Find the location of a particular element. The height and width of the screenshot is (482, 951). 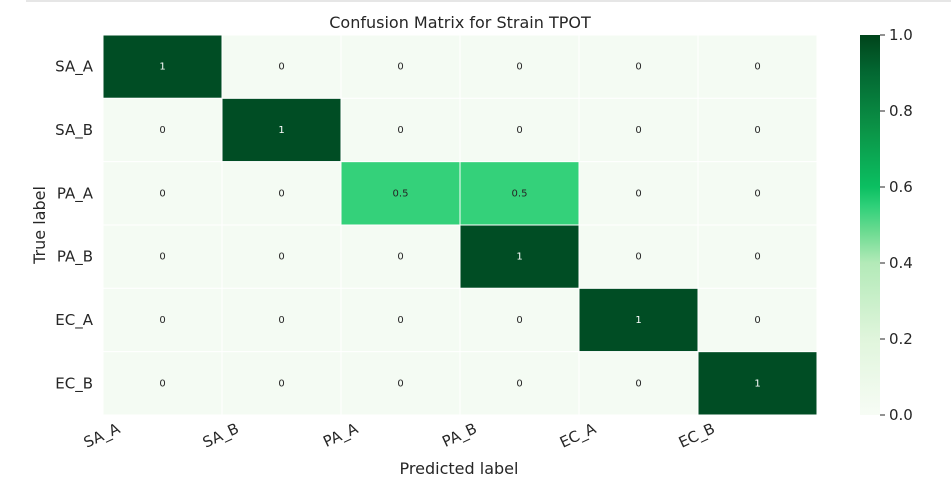

heatmap-cell-EC_B-PA_A is located at coordinates (400, 383).